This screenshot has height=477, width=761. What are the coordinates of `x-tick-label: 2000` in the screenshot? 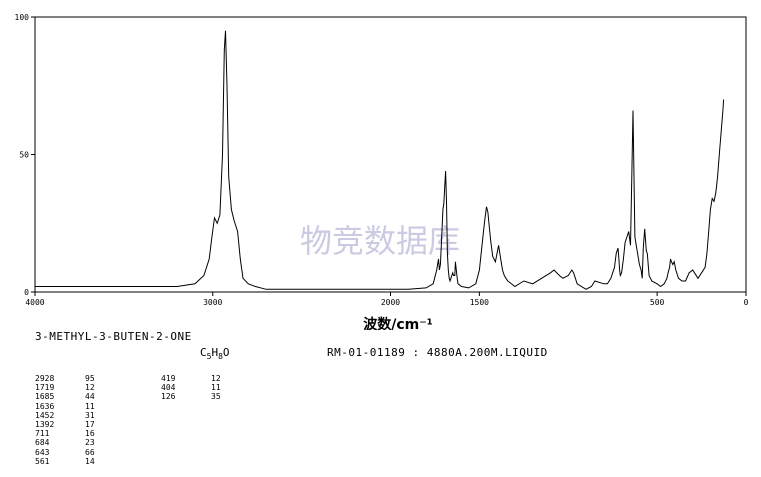 It's located at (390, 302).